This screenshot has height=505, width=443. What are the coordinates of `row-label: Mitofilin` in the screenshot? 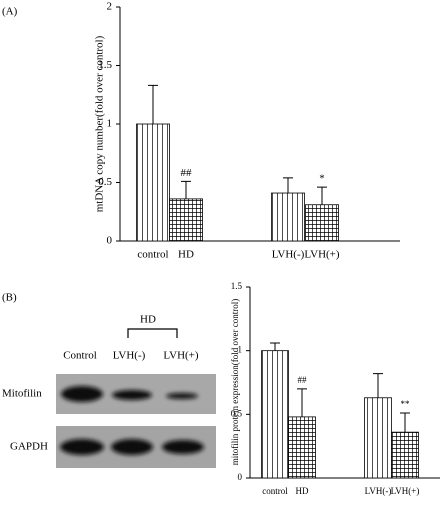 It's located at (22, 394).